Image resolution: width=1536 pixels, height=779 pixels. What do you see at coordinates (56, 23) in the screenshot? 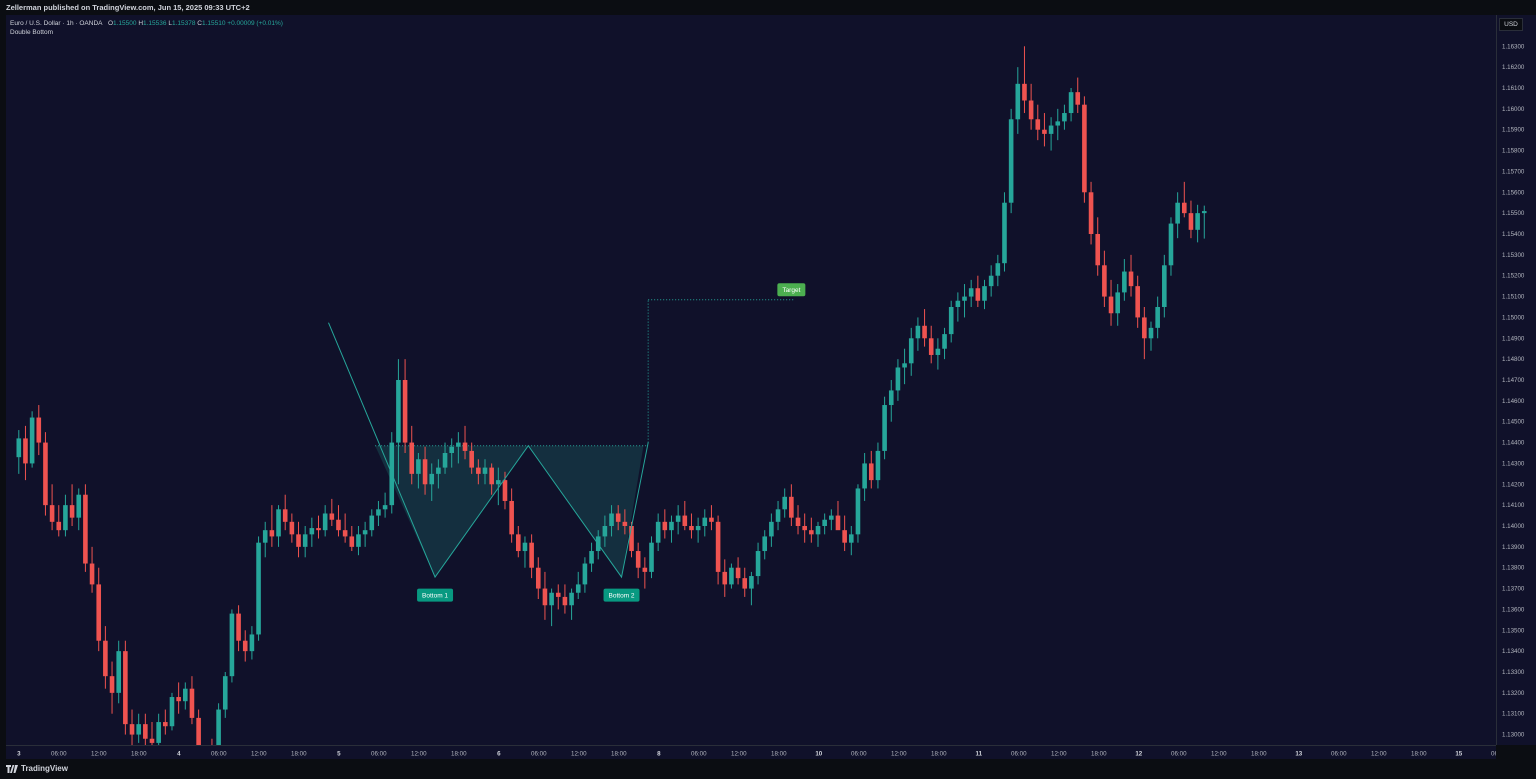
I see `symbol-title: Euro / U.S. Dollar · 1h · OANDA` at bounding box center [56, 23].